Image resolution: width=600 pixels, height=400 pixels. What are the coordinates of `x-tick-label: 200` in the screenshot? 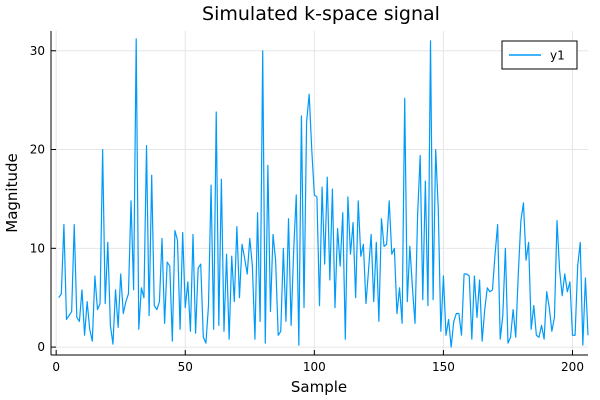 It's located at (572, 367).